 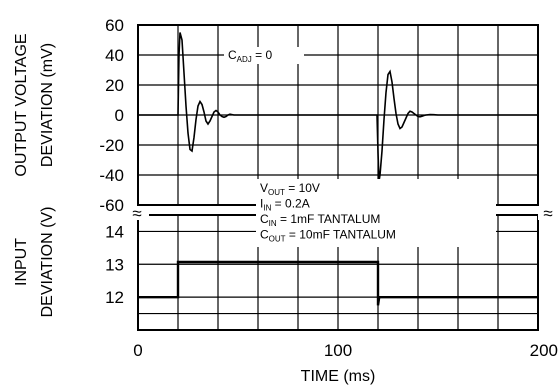 What do you see at coordinates (34, 104) in the screenshot?
I see `top-y-axis-title: OUTPUT VOLTAGE DEVIATION (mV)` at bounding box center [34, 104].